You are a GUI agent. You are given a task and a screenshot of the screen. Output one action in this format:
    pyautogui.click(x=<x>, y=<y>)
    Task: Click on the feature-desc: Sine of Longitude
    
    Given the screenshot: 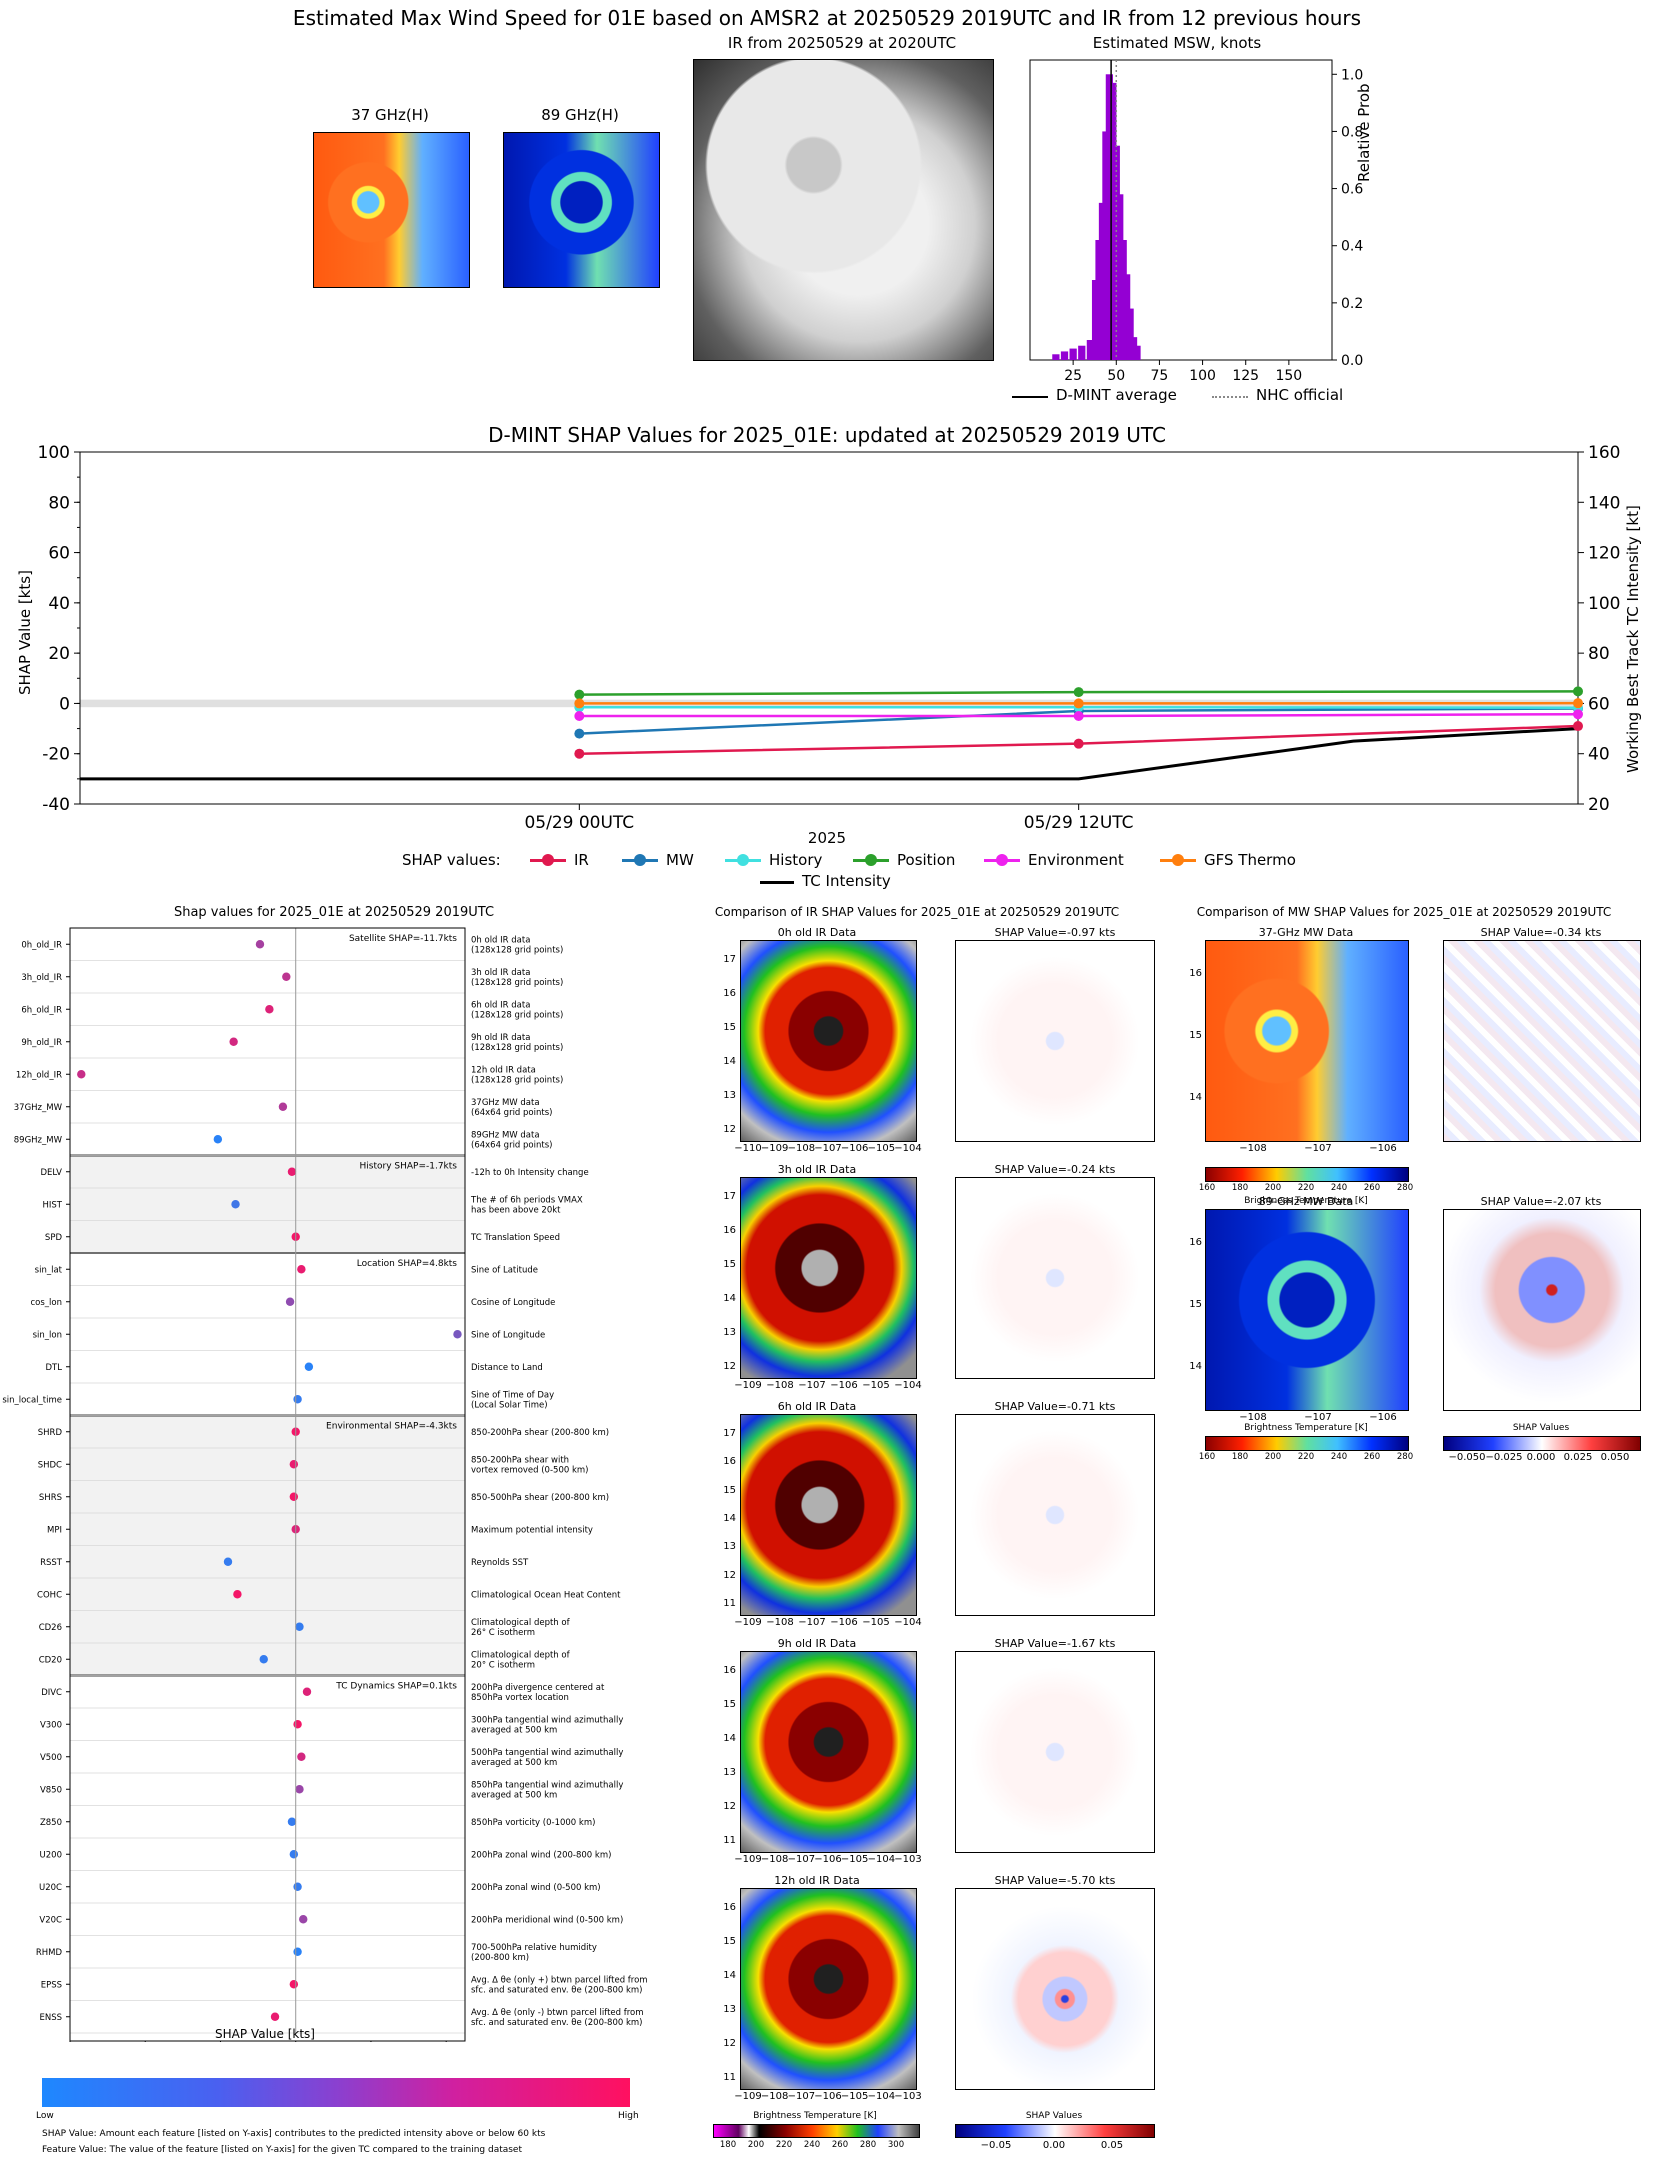 What is the action you would take?
    pyautogui.click(x=508, y=1335)
    